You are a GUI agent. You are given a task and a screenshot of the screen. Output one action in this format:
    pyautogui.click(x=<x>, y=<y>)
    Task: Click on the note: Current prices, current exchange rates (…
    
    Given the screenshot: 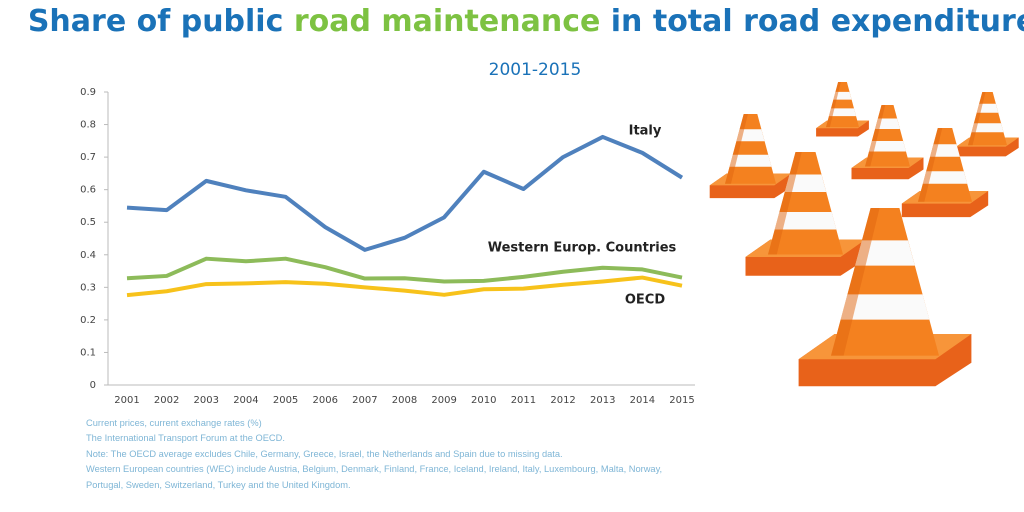 What is the action you would take?
    pyautogui.click(x=174, y=423)
    